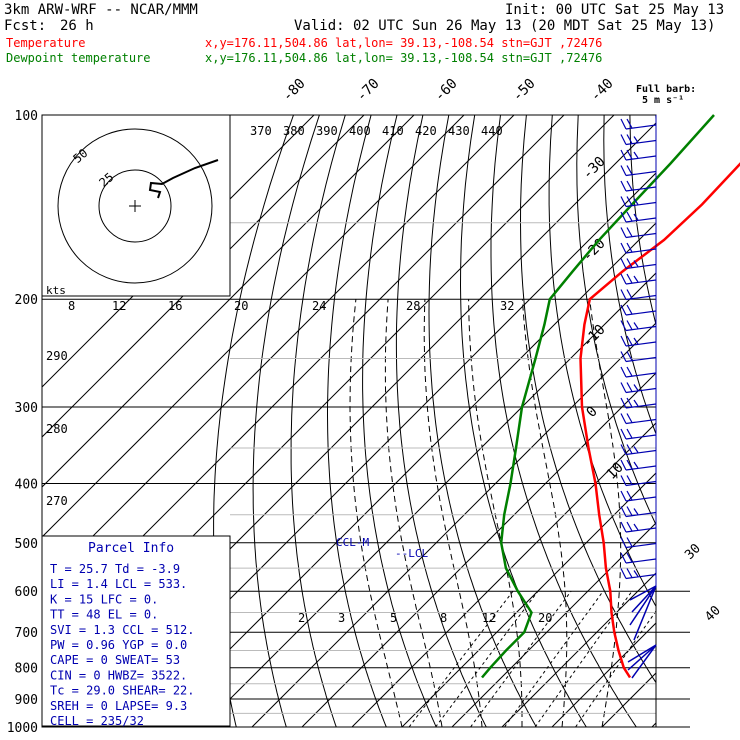 The image size is (740, 740). I want to click on height-label: 24, so click(319, 306).